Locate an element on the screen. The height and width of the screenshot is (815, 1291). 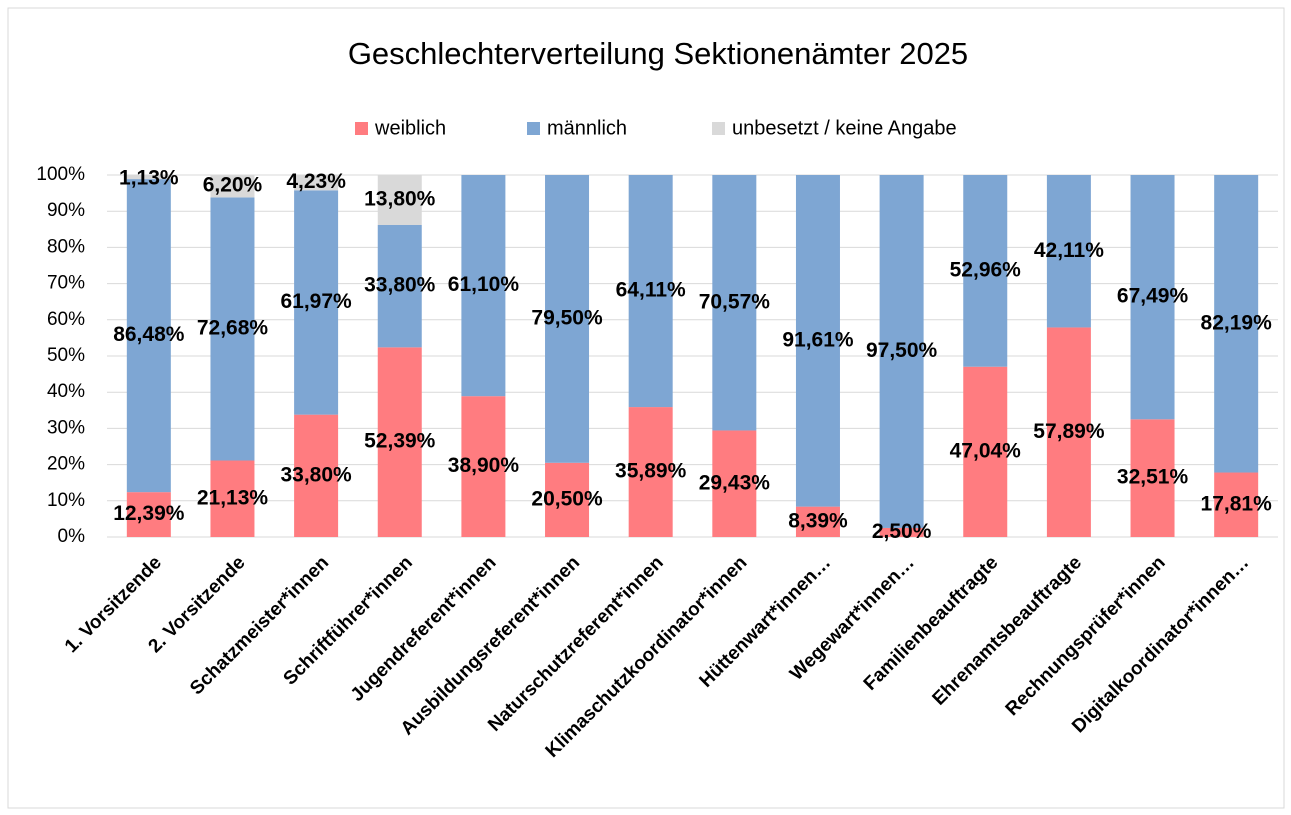
data-label: 82,19% is located at coordinates (1237, 322).